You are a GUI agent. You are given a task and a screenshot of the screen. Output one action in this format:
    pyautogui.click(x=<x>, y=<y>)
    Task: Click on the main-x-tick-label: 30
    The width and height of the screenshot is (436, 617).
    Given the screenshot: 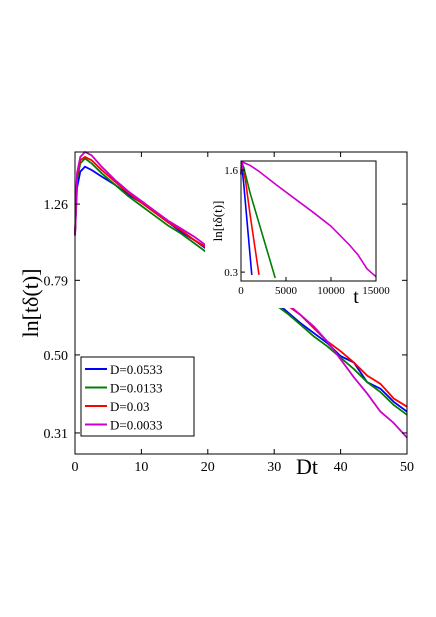 What is the action you would take?
    pyautogui.click(x=274, y=467)
    